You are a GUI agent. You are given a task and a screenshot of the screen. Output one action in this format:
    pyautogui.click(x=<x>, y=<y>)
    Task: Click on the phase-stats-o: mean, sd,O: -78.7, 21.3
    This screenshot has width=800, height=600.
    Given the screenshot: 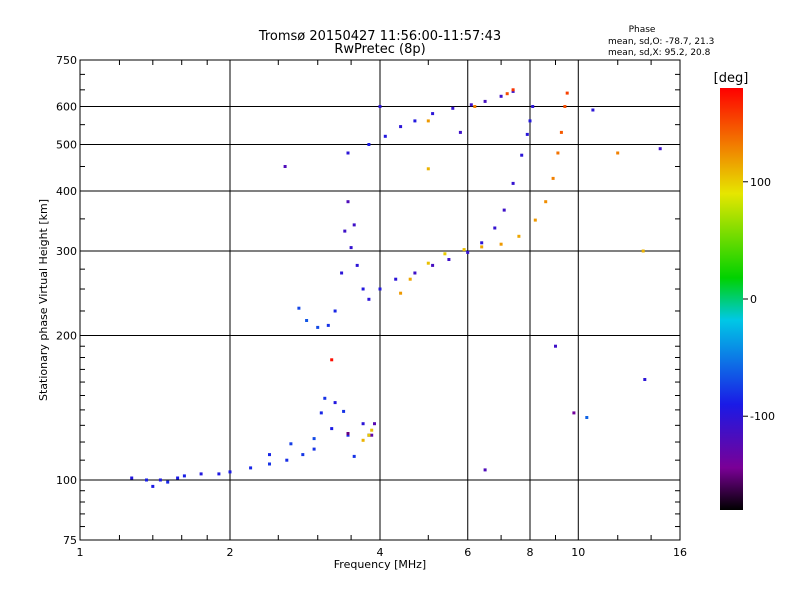 What is the action you would take?
    pyautogui.click(x=661, y=42)
    